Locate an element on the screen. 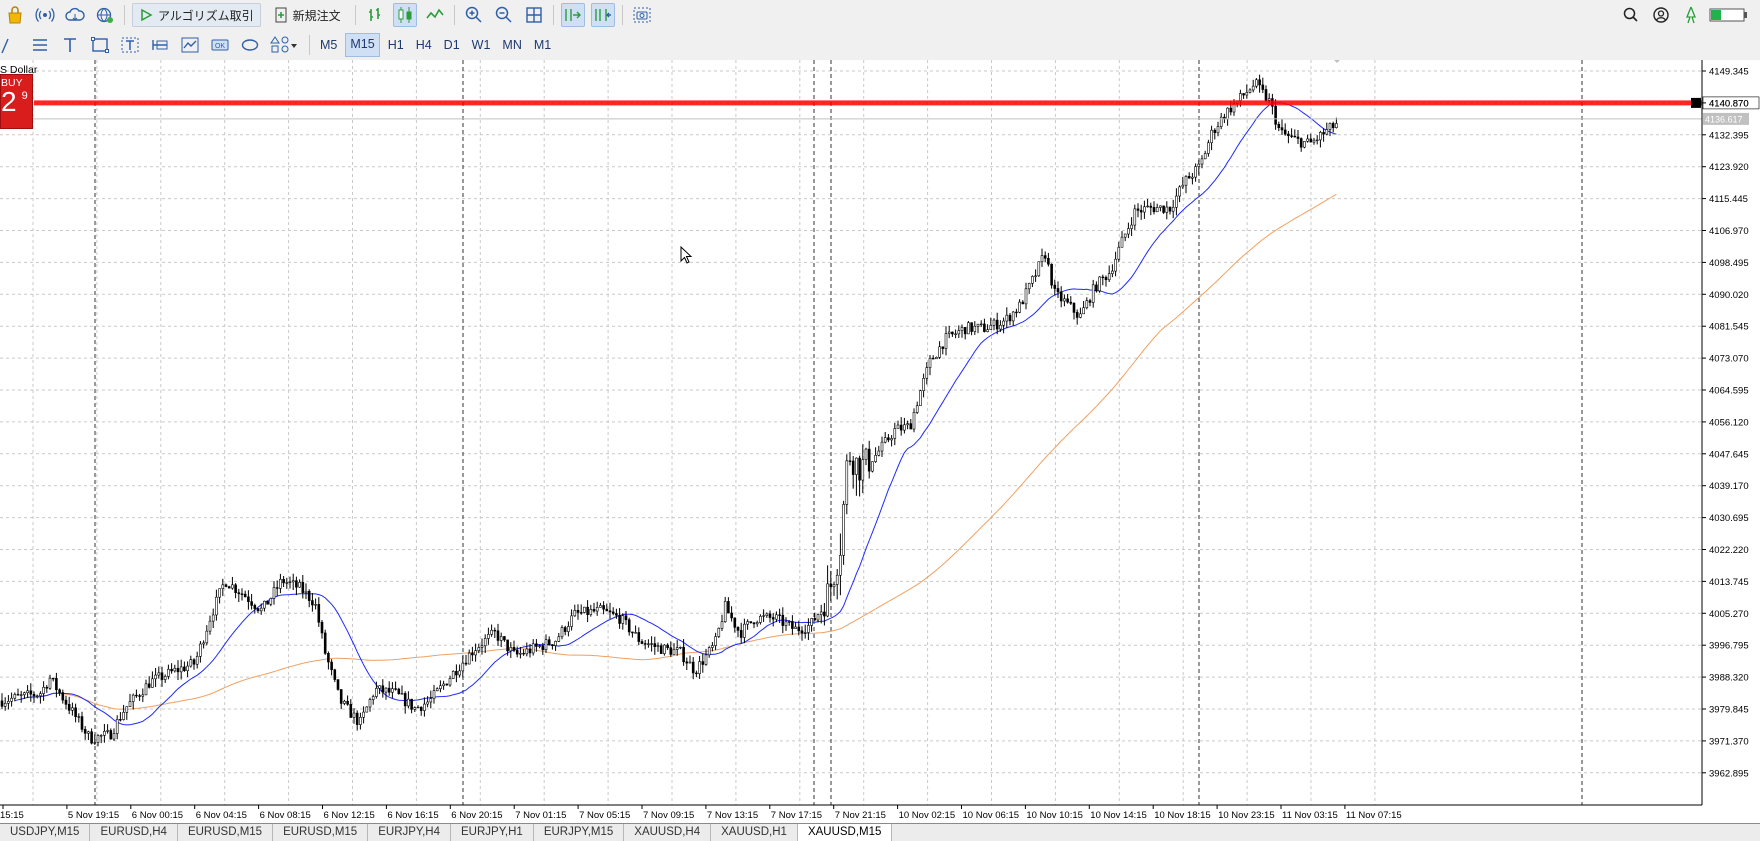 The height and width of the screenshot is (841, 1760). account-icon is located at coordinates (1661, 15).